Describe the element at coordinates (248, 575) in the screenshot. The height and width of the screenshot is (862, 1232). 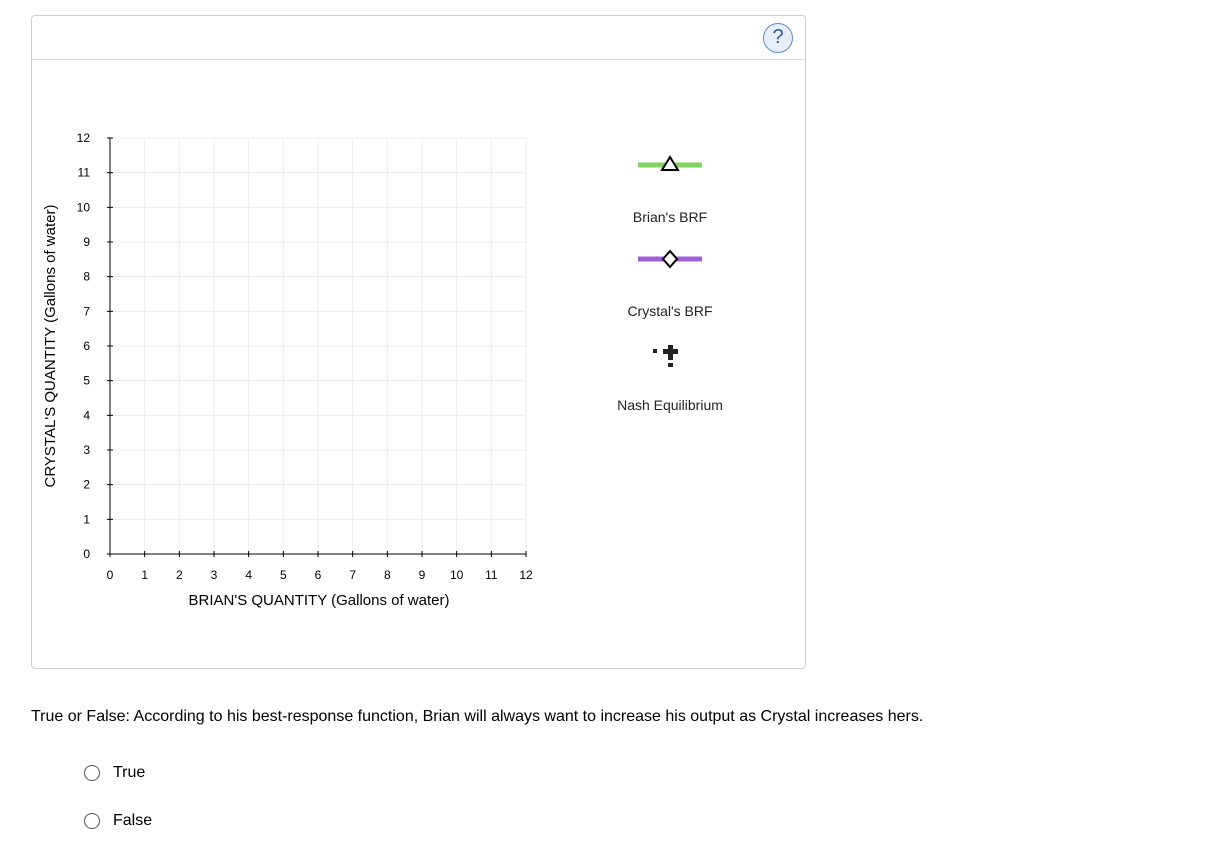
I see `x-tick-label: 4` at that location.